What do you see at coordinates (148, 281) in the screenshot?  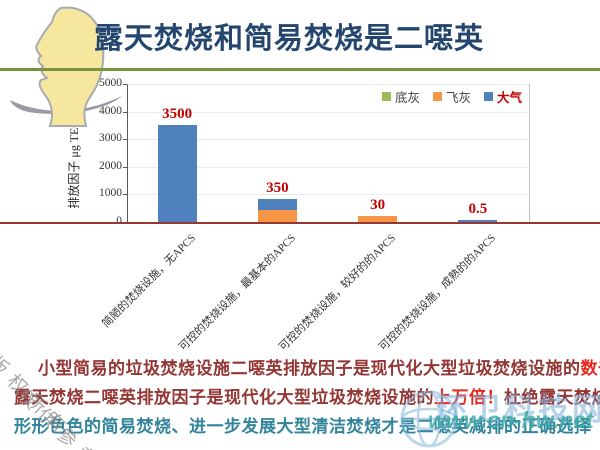 I see `x-category-label: 简陋的焚烧设施，无APCS` at bounding box center [148, 281].